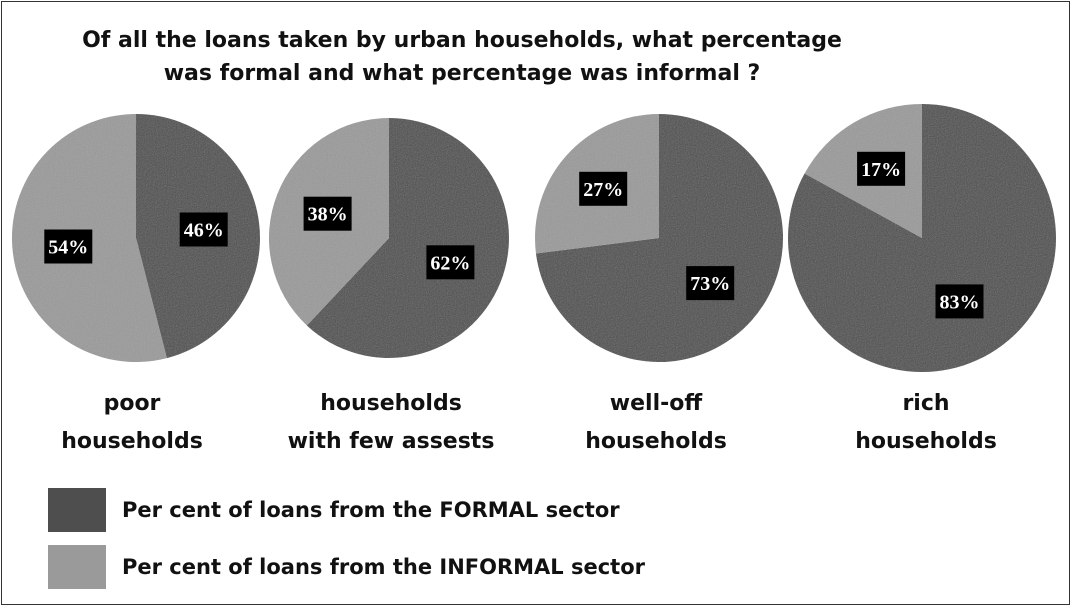 Image resolution: width=1071 pixels, height=607 pixels. What do you see at coordinates (77, 567) in the screenshot?
I see `legend-swatch-informal` at bounding box center [77, 567].